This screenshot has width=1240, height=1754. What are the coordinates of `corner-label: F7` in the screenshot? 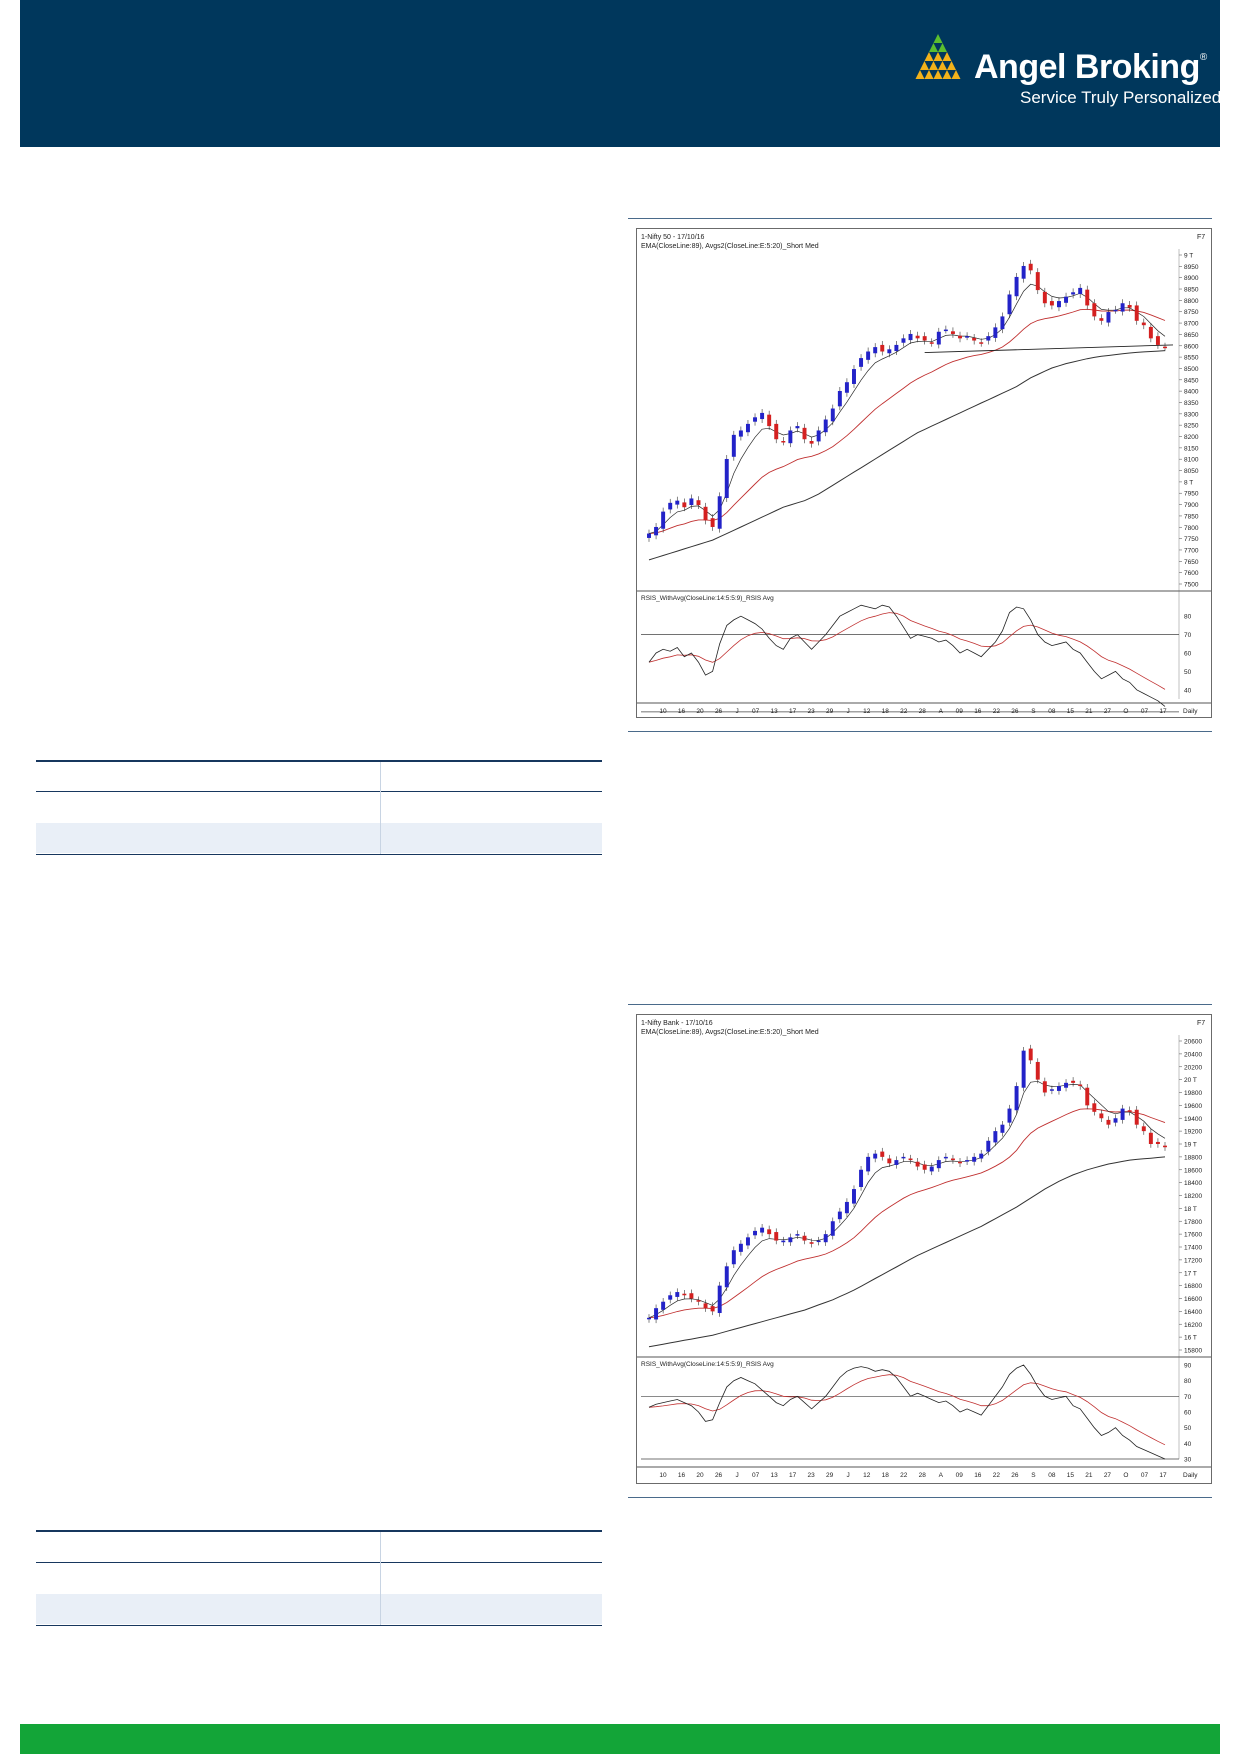 It's located at (1201, 1023).